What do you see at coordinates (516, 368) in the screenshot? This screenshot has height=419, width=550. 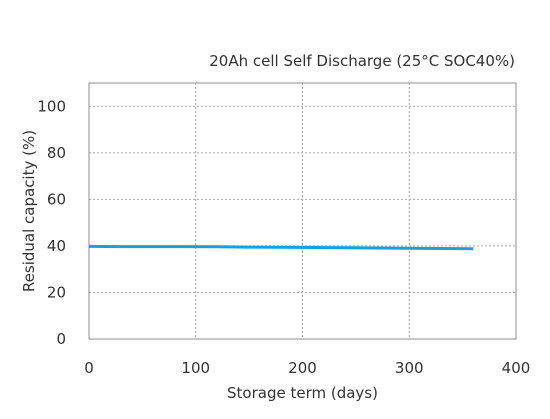 I see `x-tick-label: 400` at bounding box center [516, 368].